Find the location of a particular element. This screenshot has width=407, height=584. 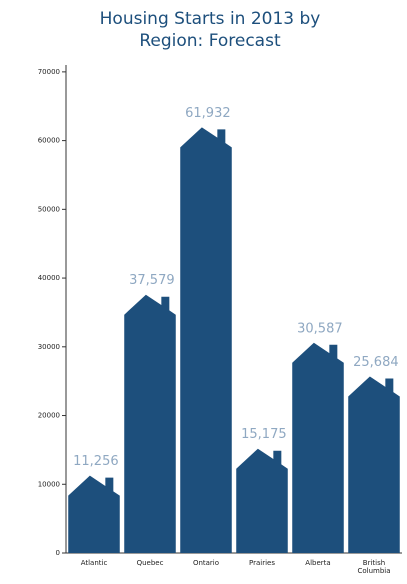

y-tick-label: 20000 is located at coordinates (49, 416).